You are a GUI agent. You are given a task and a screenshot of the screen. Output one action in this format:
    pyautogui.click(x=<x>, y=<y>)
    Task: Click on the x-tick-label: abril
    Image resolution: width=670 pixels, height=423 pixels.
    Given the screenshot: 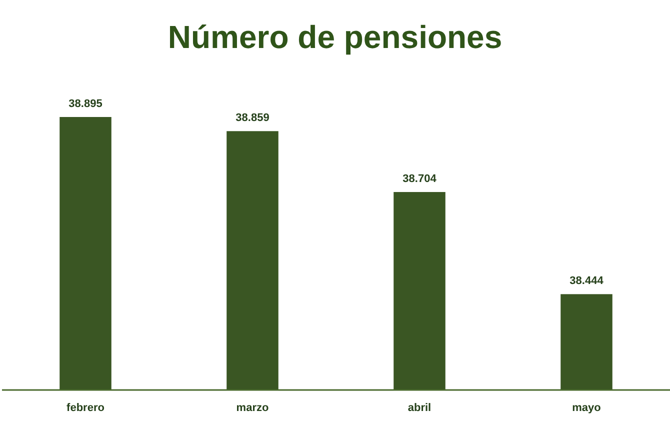 What is the action you would take?
    pyautogui.click(x=420, y=408)
    